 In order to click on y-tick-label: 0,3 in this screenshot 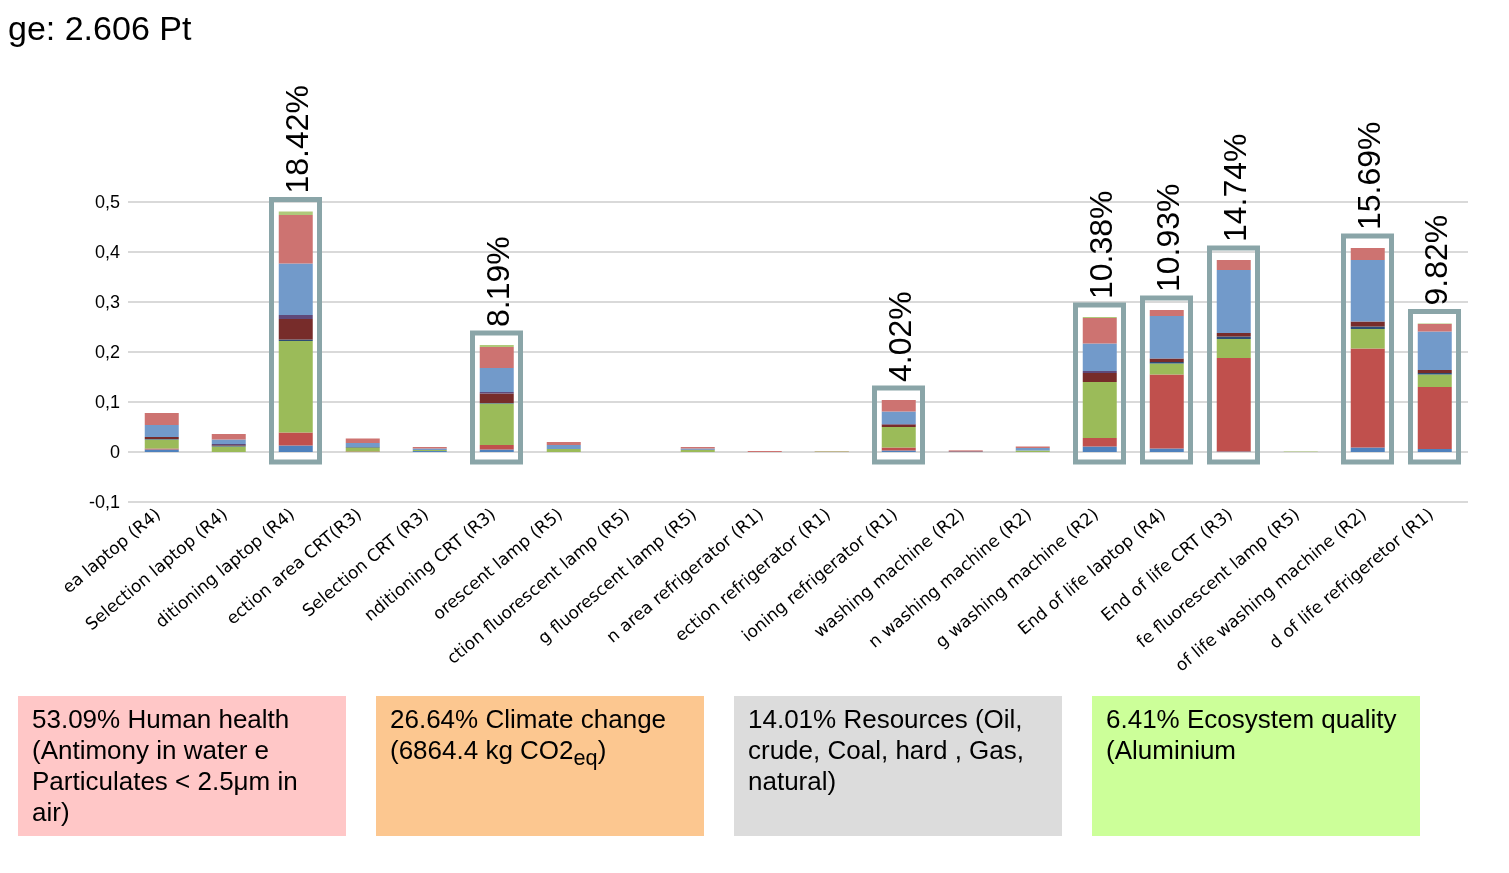, I will do `click(107, 302)`.